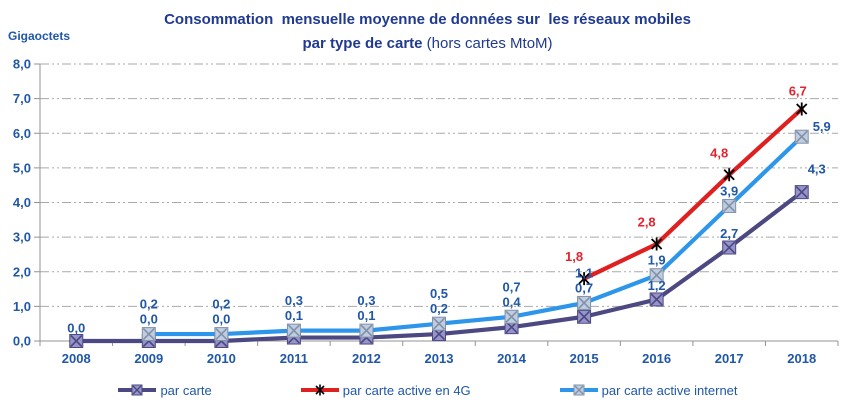 The height and width of the screenshot is (415, 855). I want to click on data-label-red: 1,8, so click(574, 256).